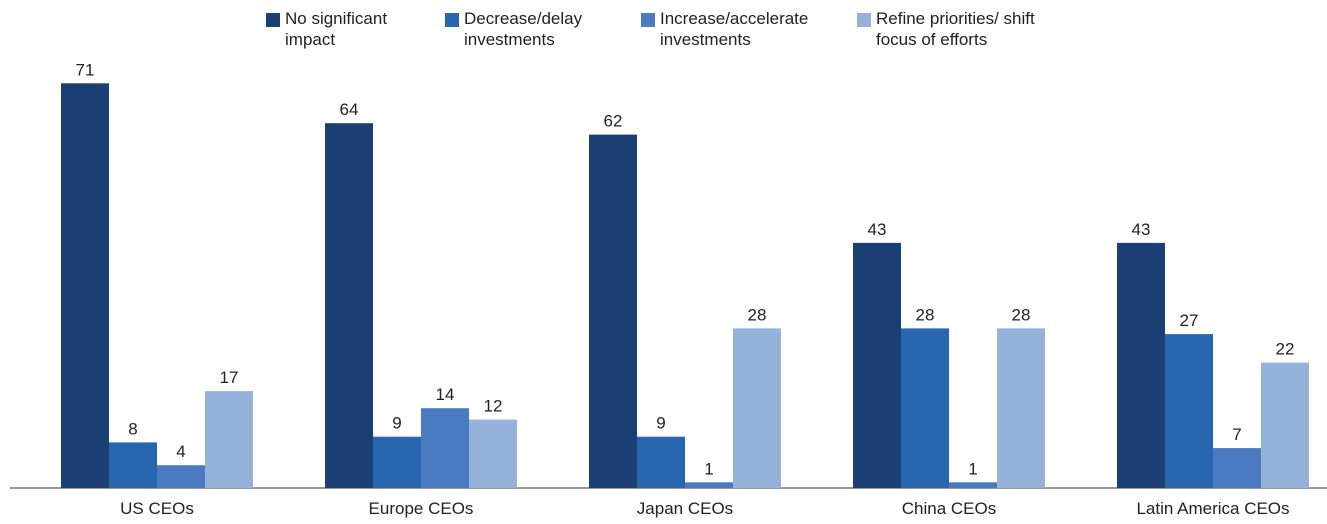  What do you see at coordinates (1285, 349) in the screenshot?
I see `data-label: 22` at bounding box center [1285, 349].